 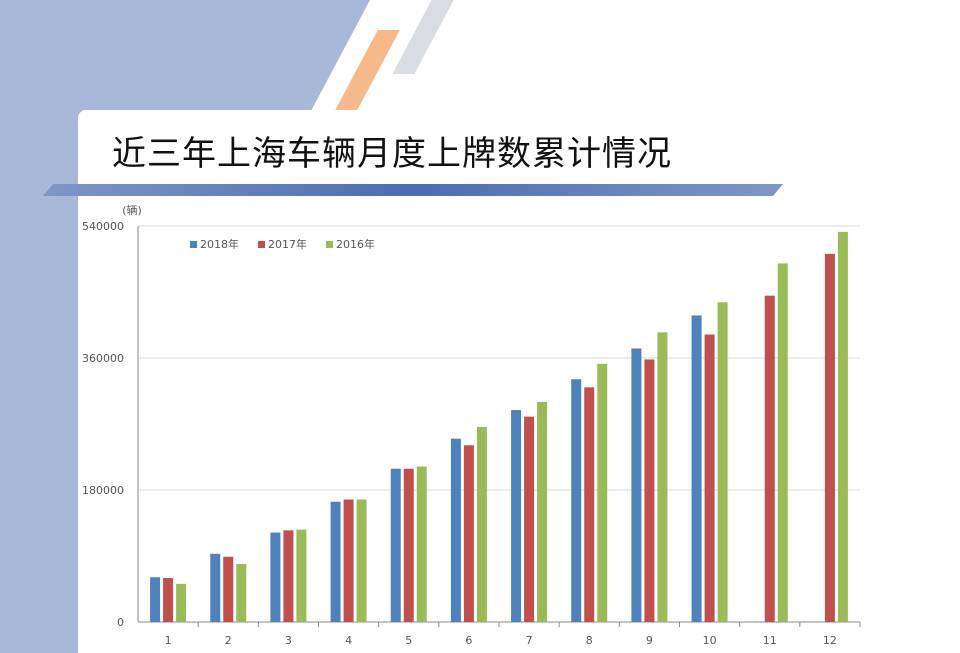 I want to click on bar-2016年-2, so click(x=241, y=593).